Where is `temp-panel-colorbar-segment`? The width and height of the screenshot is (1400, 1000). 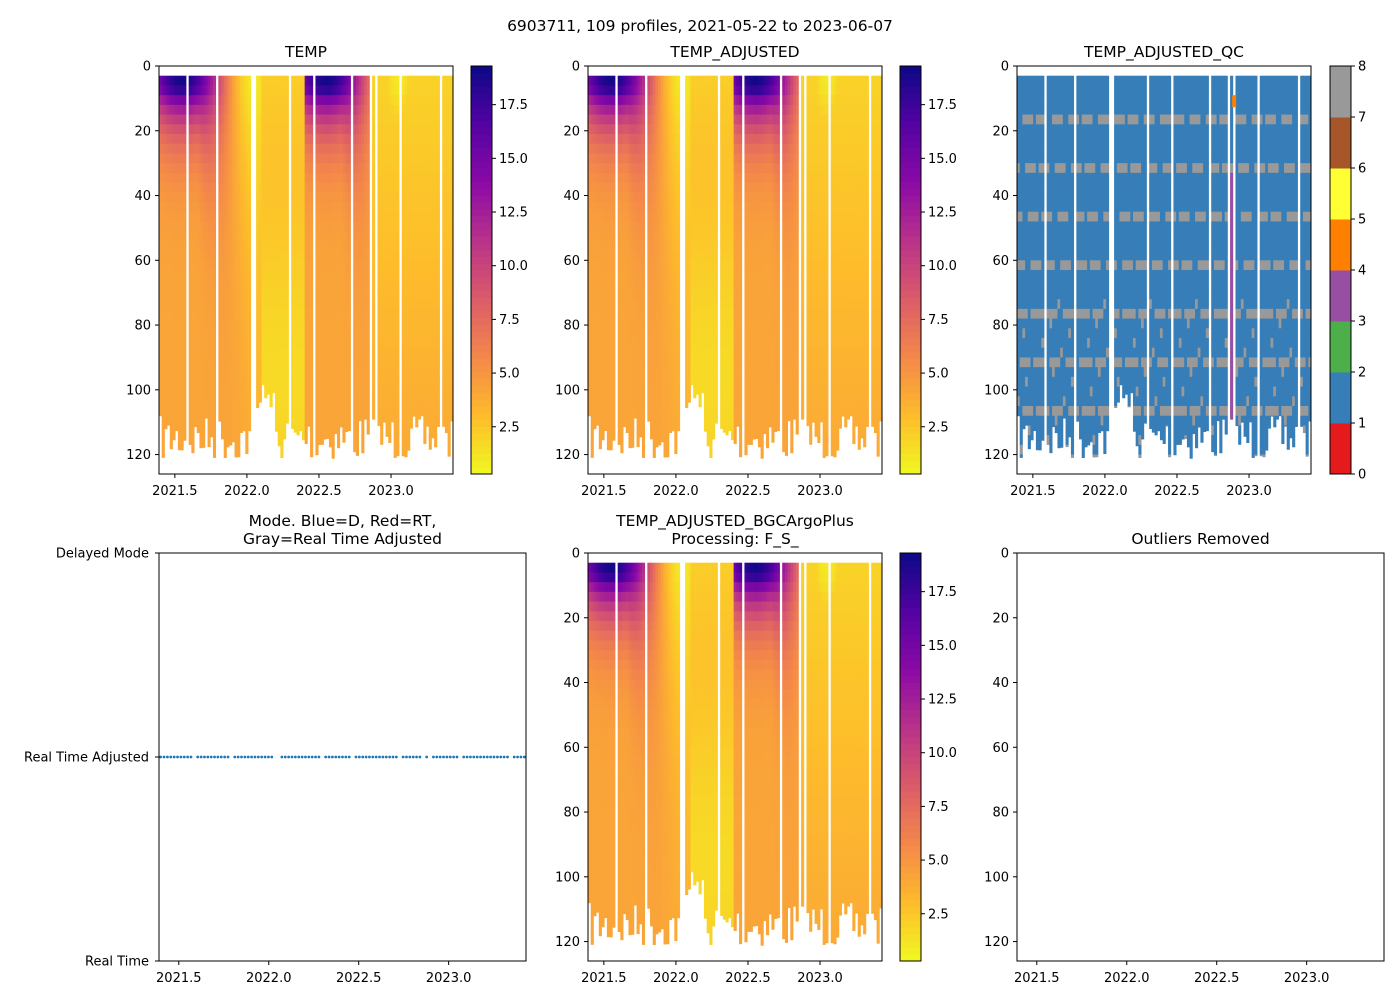
temp-panel-colorbar-segment is located at coordinates (481, 90).